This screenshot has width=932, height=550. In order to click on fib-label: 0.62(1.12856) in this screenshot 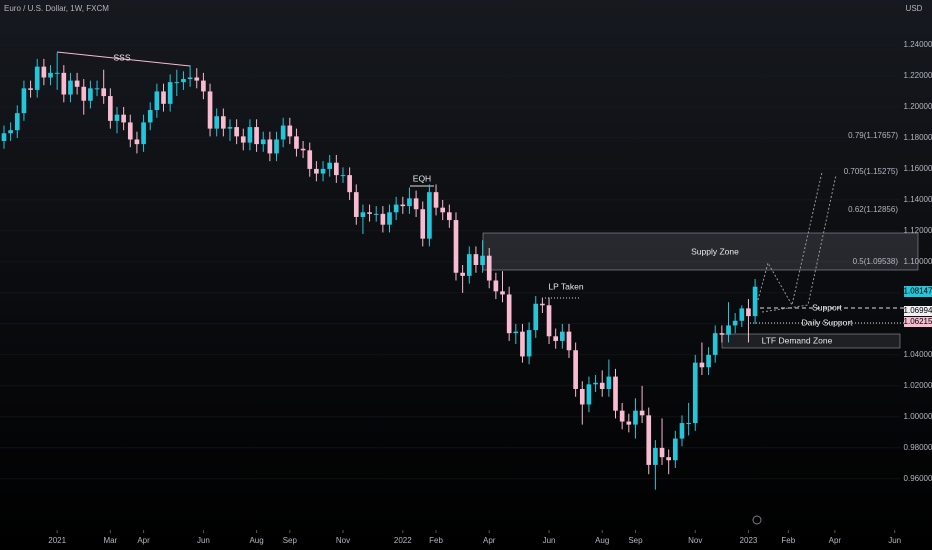, I will do `click(873, 209)`.